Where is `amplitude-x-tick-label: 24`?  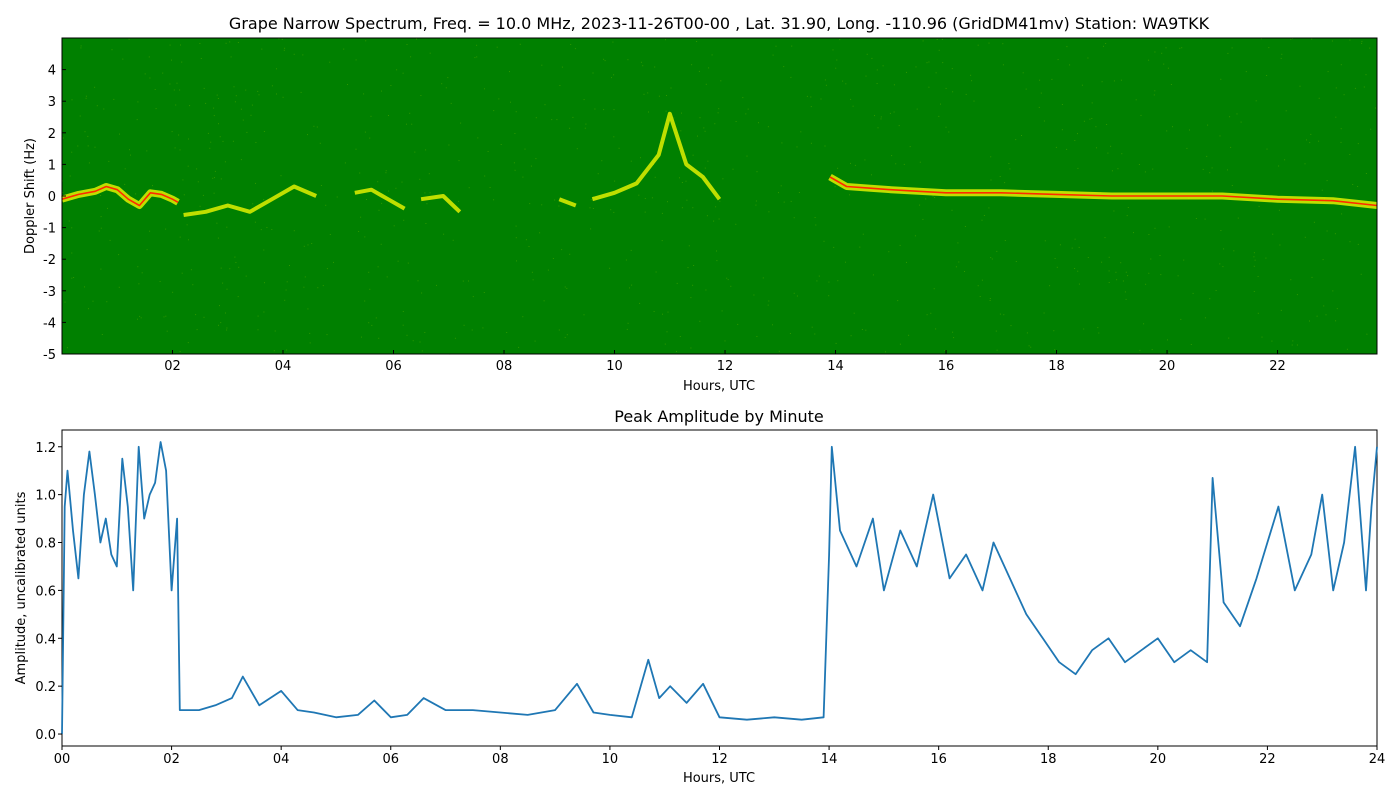
amplitude-x-tick-label: 24 is located at coordinates (1377, 759).